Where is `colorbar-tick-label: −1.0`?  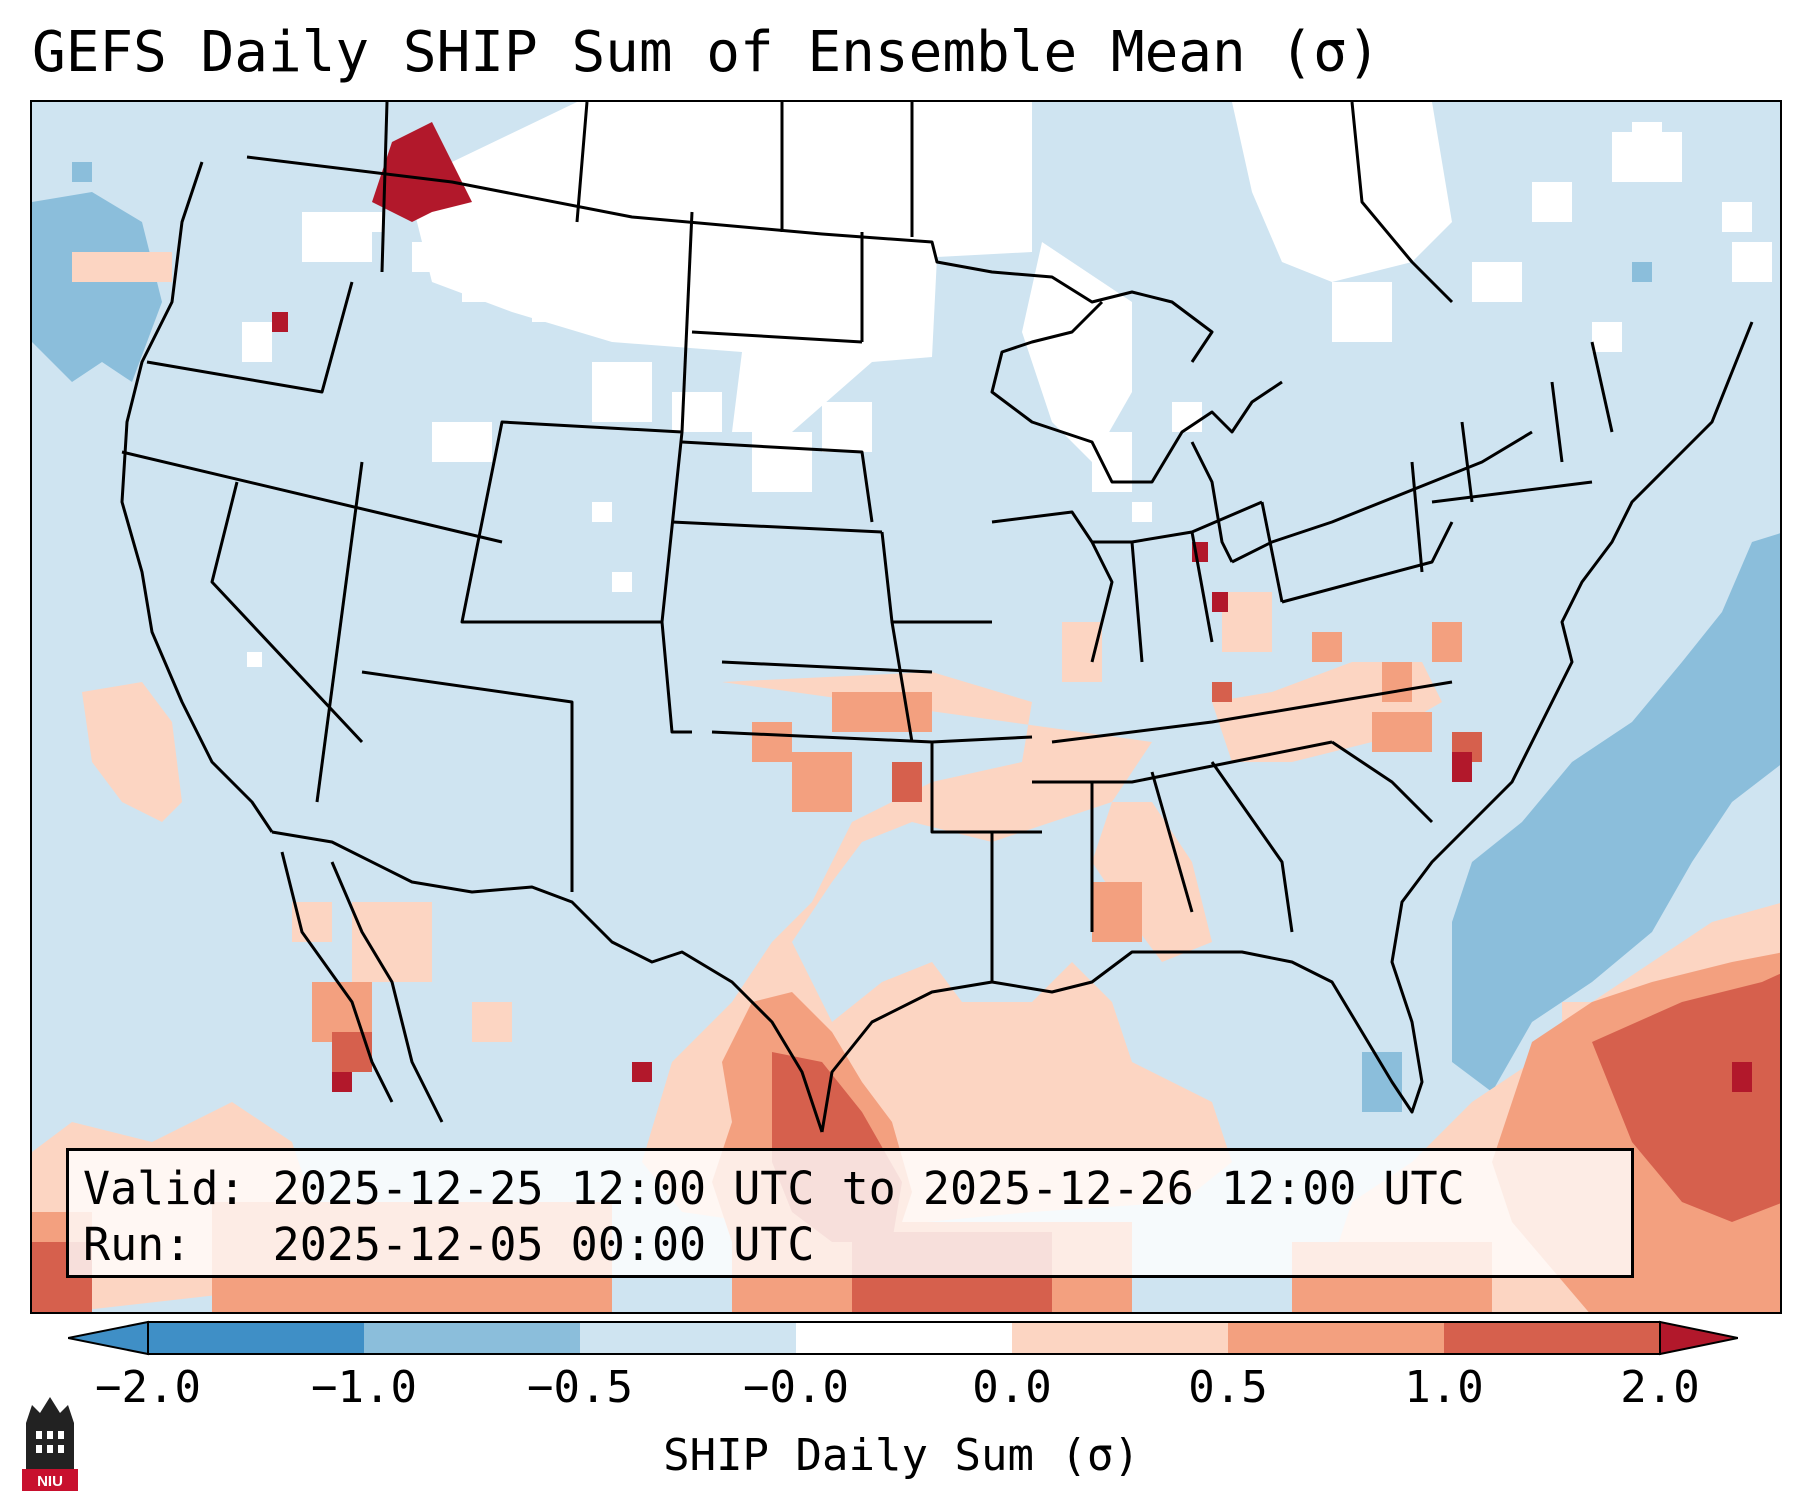 colorbar-tick-label: −1.0 is located at coordinates (364, 1387).